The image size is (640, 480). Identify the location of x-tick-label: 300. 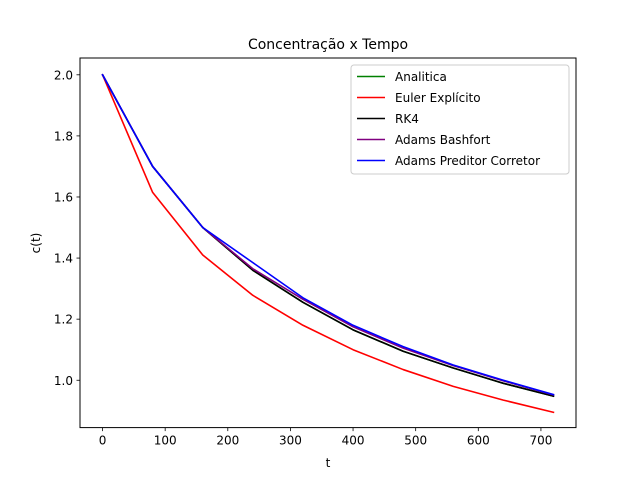
(290, 441).